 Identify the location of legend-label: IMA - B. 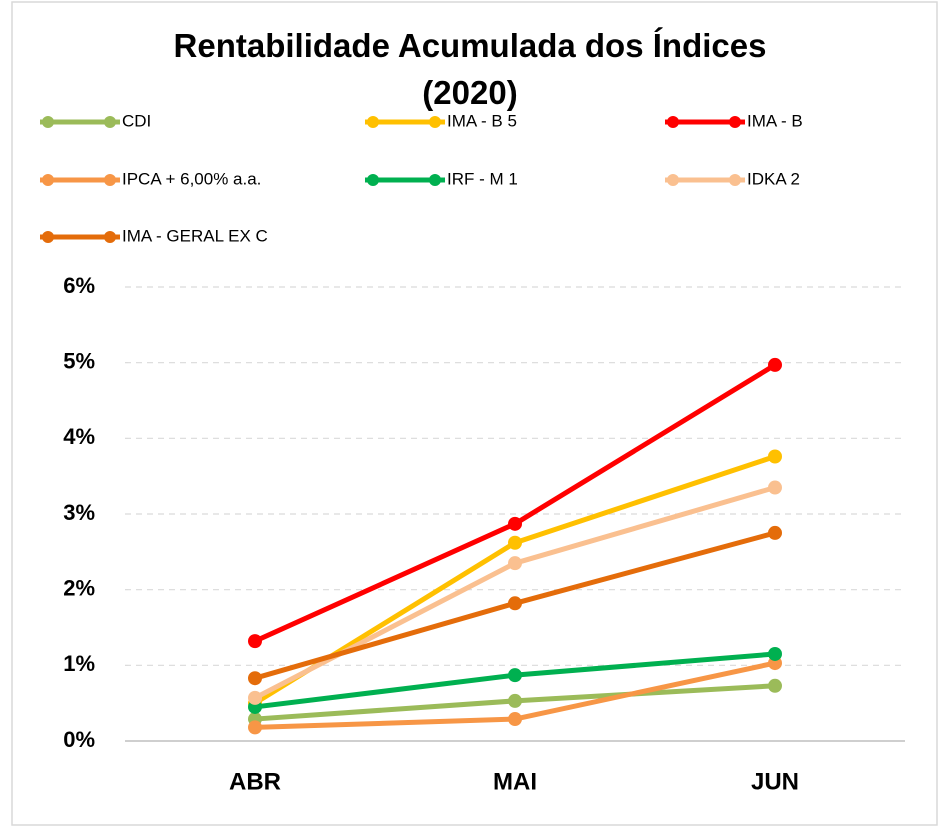
(775, 120).